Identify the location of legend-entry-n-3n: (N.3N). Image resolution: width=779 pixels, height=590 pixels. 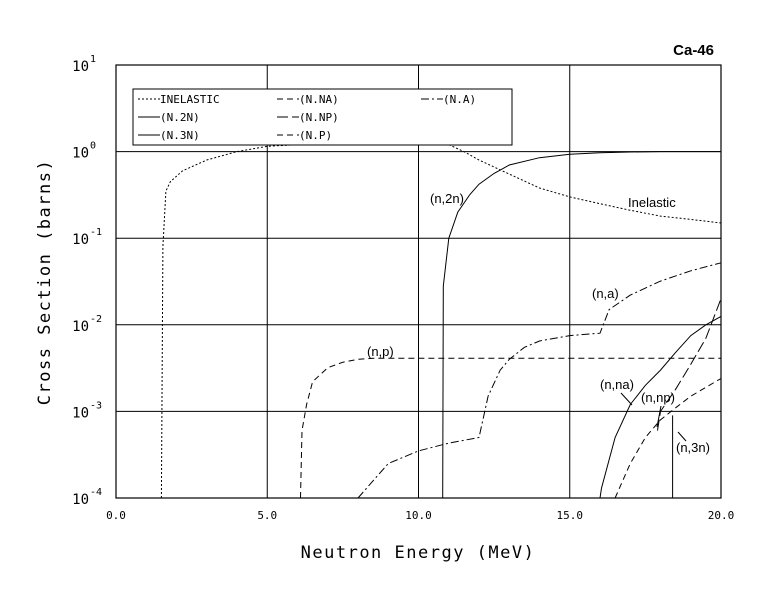
(180, 135).